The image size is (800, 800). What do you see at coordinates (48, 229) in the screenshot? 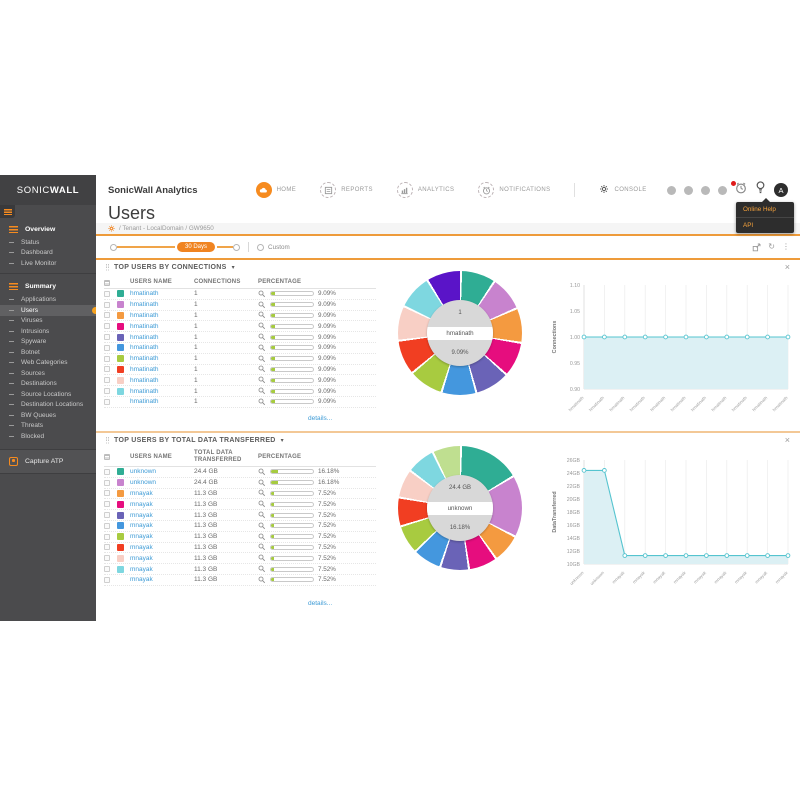
I see `sidebar-group-overview: Overview` at bounding box center [48, 229].